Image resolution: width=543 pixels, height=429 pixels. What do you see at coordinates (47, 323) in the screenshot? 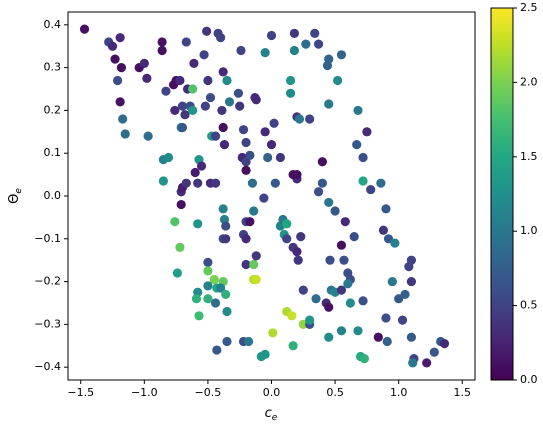
I see `y-tick-label: −0.3` at bounding box center [47, 323].